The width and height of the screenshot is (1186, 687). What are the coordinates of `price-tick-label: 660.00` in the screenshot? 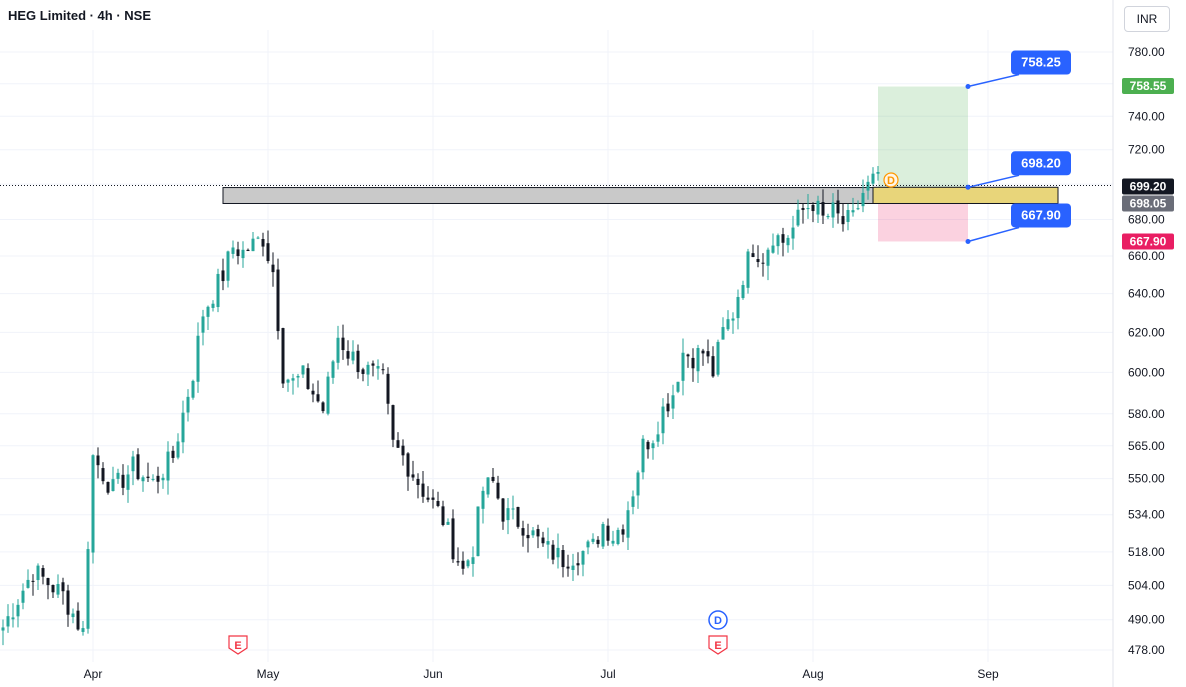 It's located at (1146, 256).